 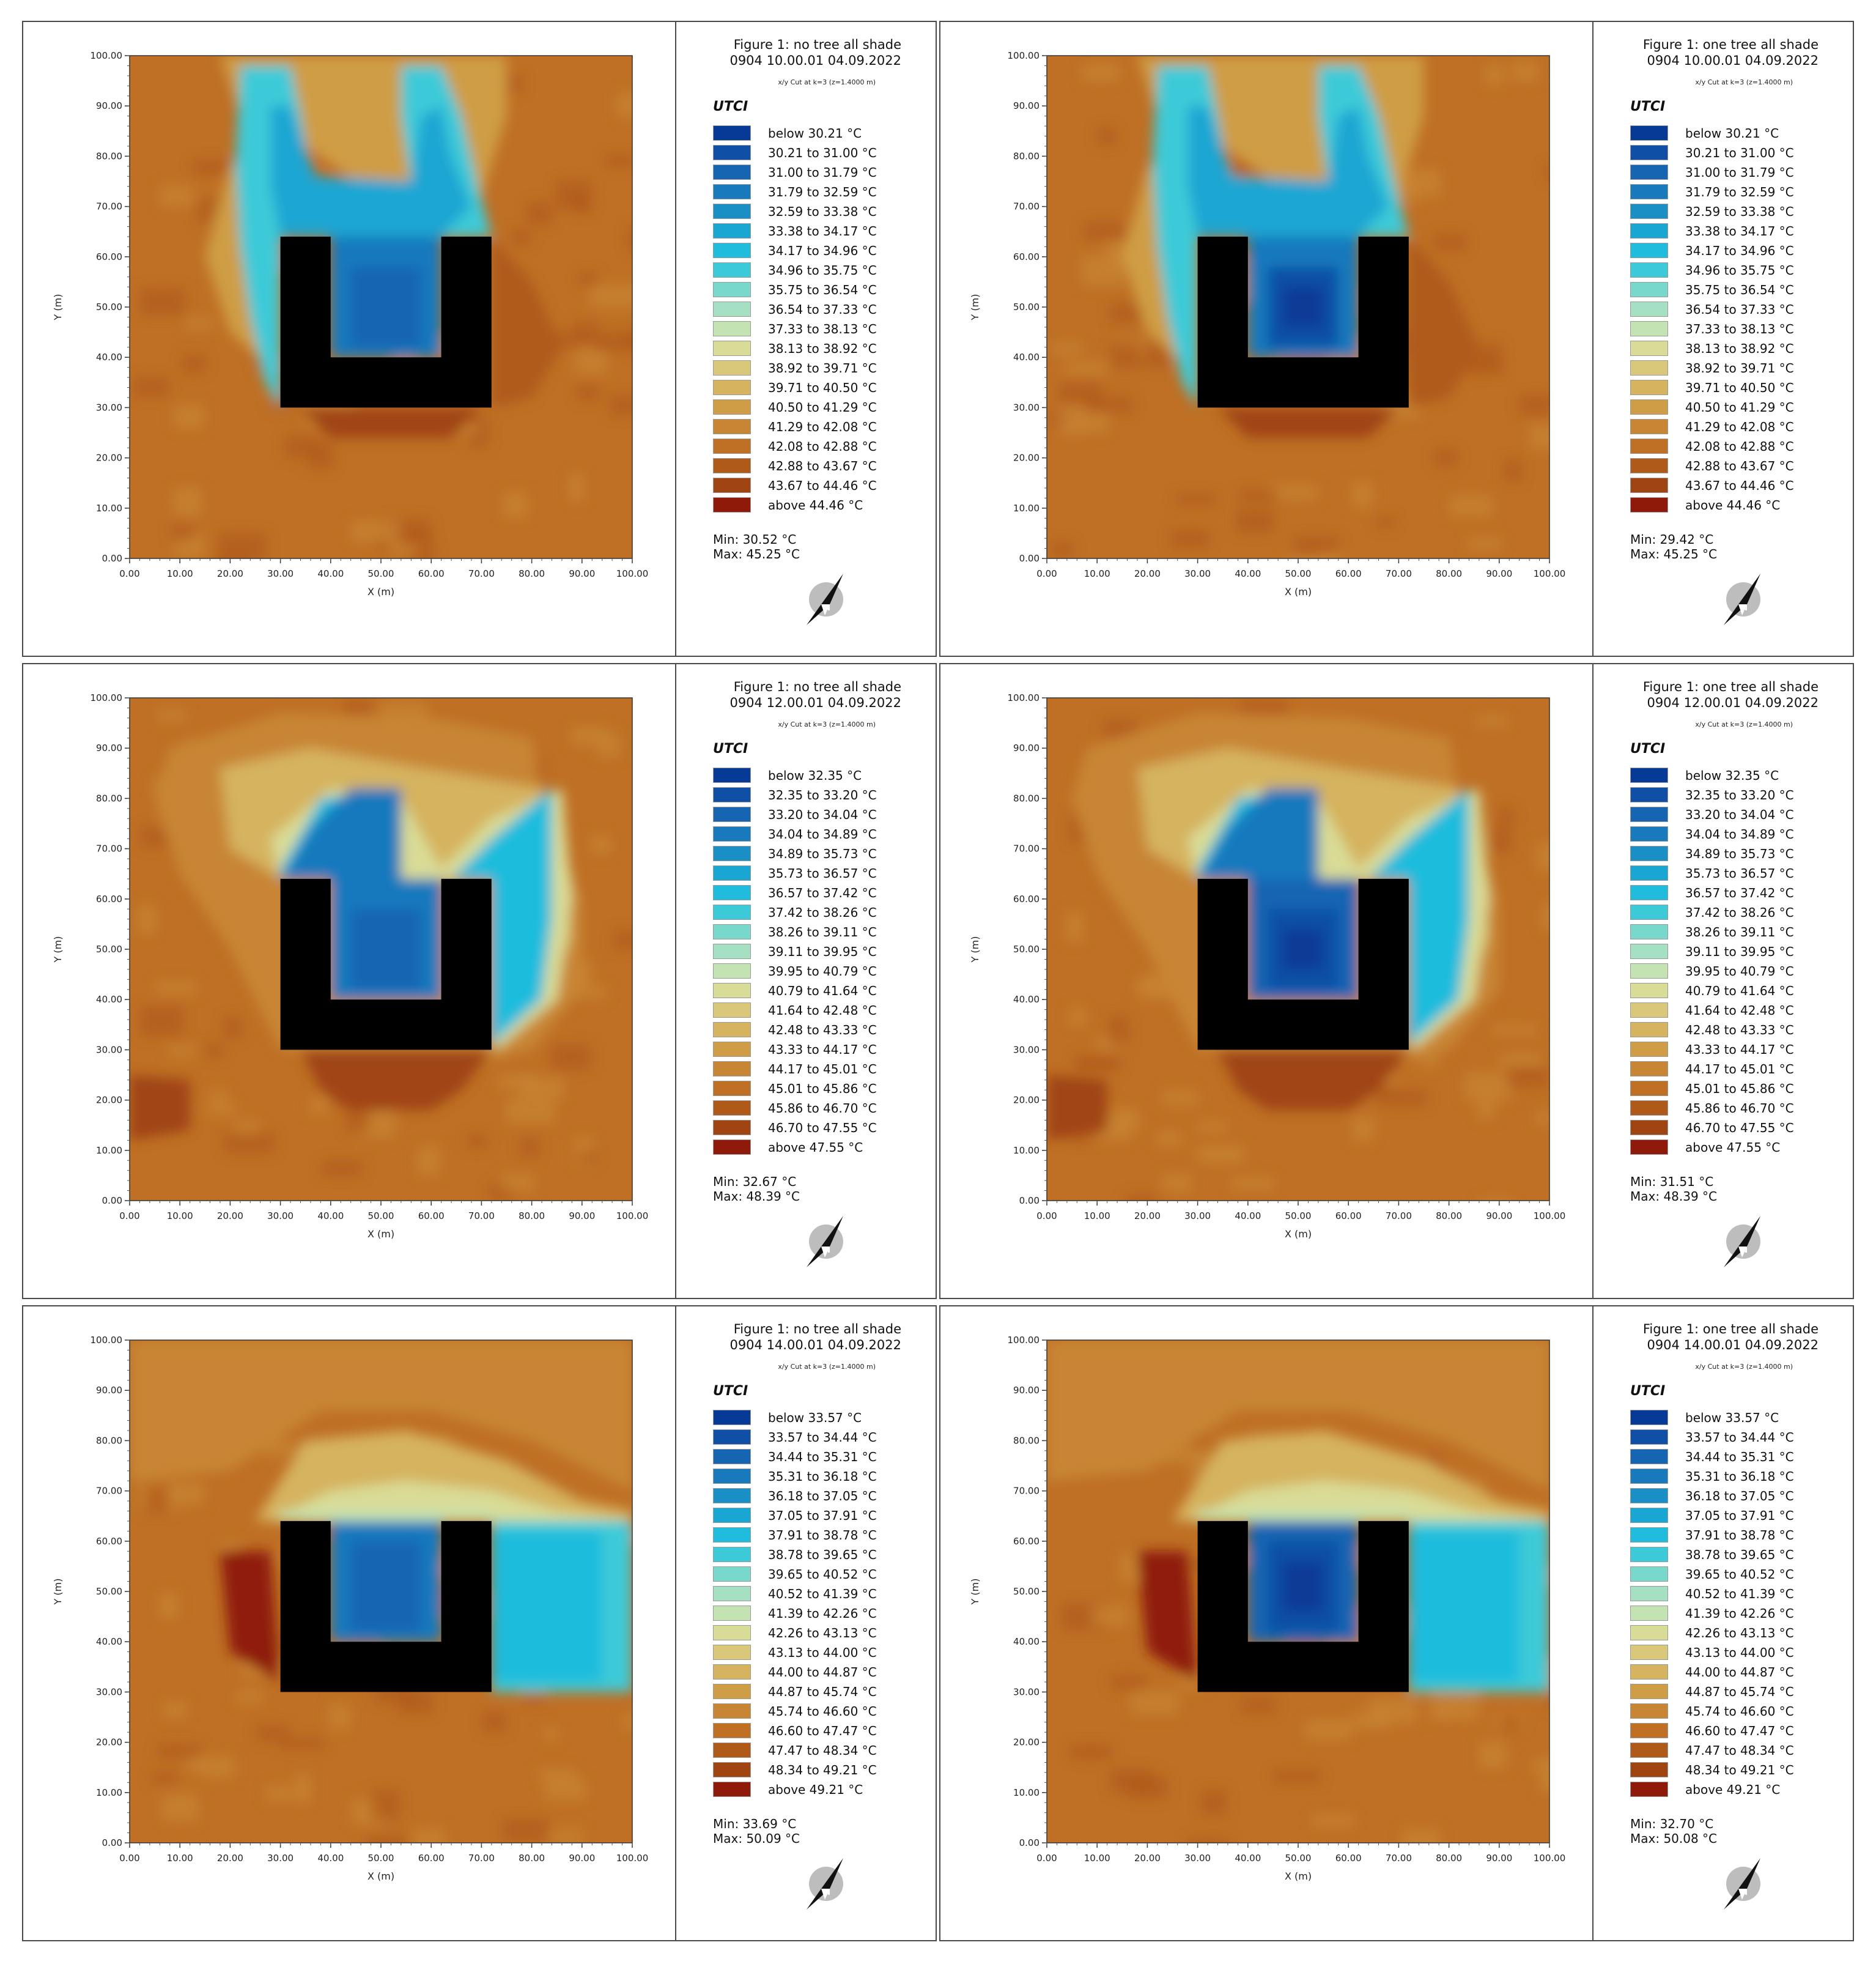 I want to click on y-tick-label: 100.00, so click(x=1024, y=697).